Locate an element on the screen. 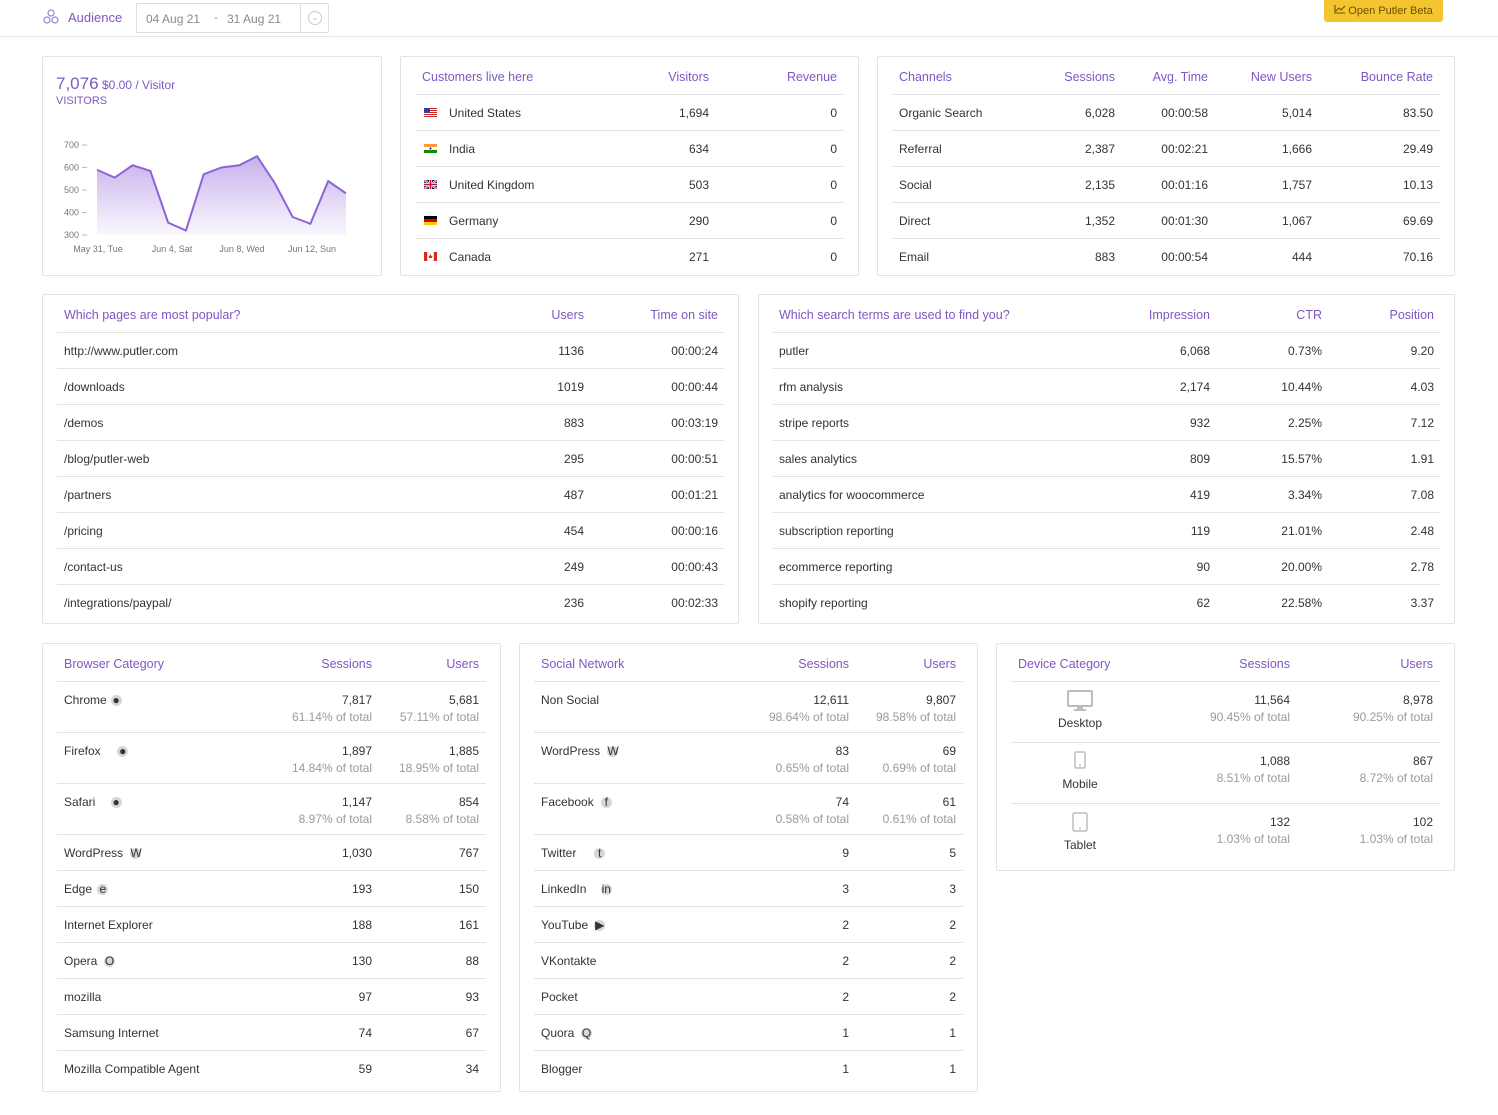 The image size is (1498, 1115). page-path: /pricing is located at coordinates (83, 531).